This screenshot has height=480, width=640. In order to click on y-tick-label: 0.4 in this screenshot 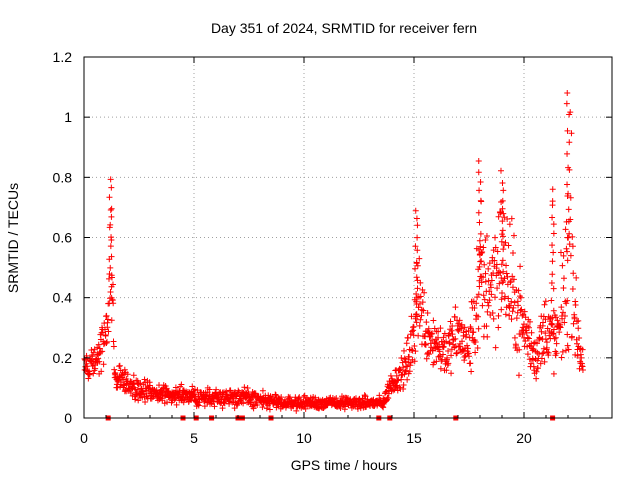, I will do `click(63, 298)`.